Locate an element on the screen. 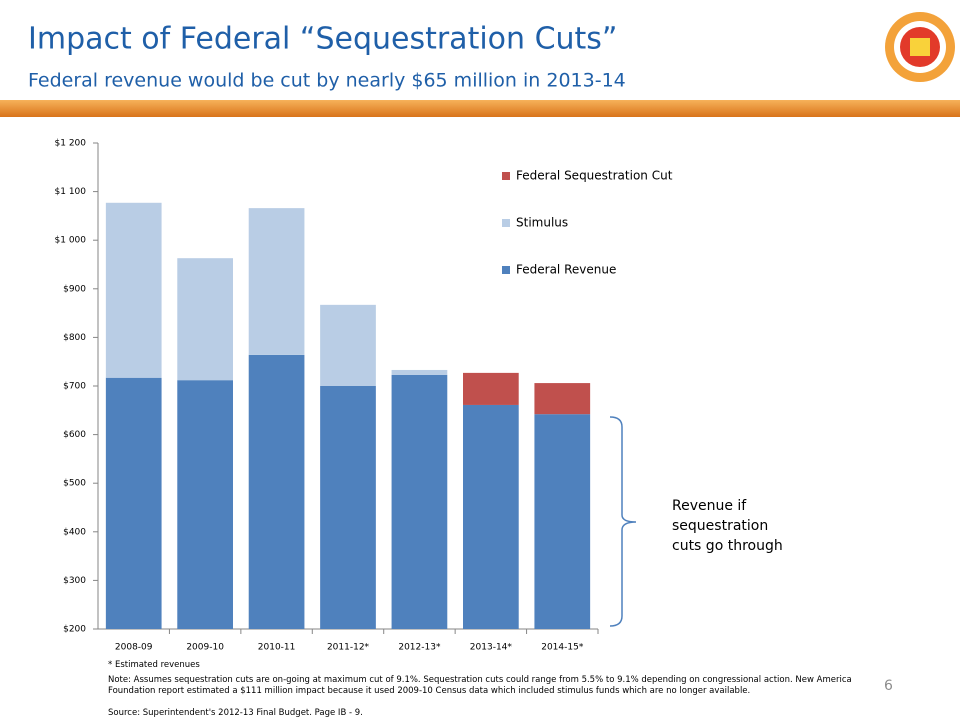  footnote-estimated: * Estimated revenues is located at coordinates (154, 665).